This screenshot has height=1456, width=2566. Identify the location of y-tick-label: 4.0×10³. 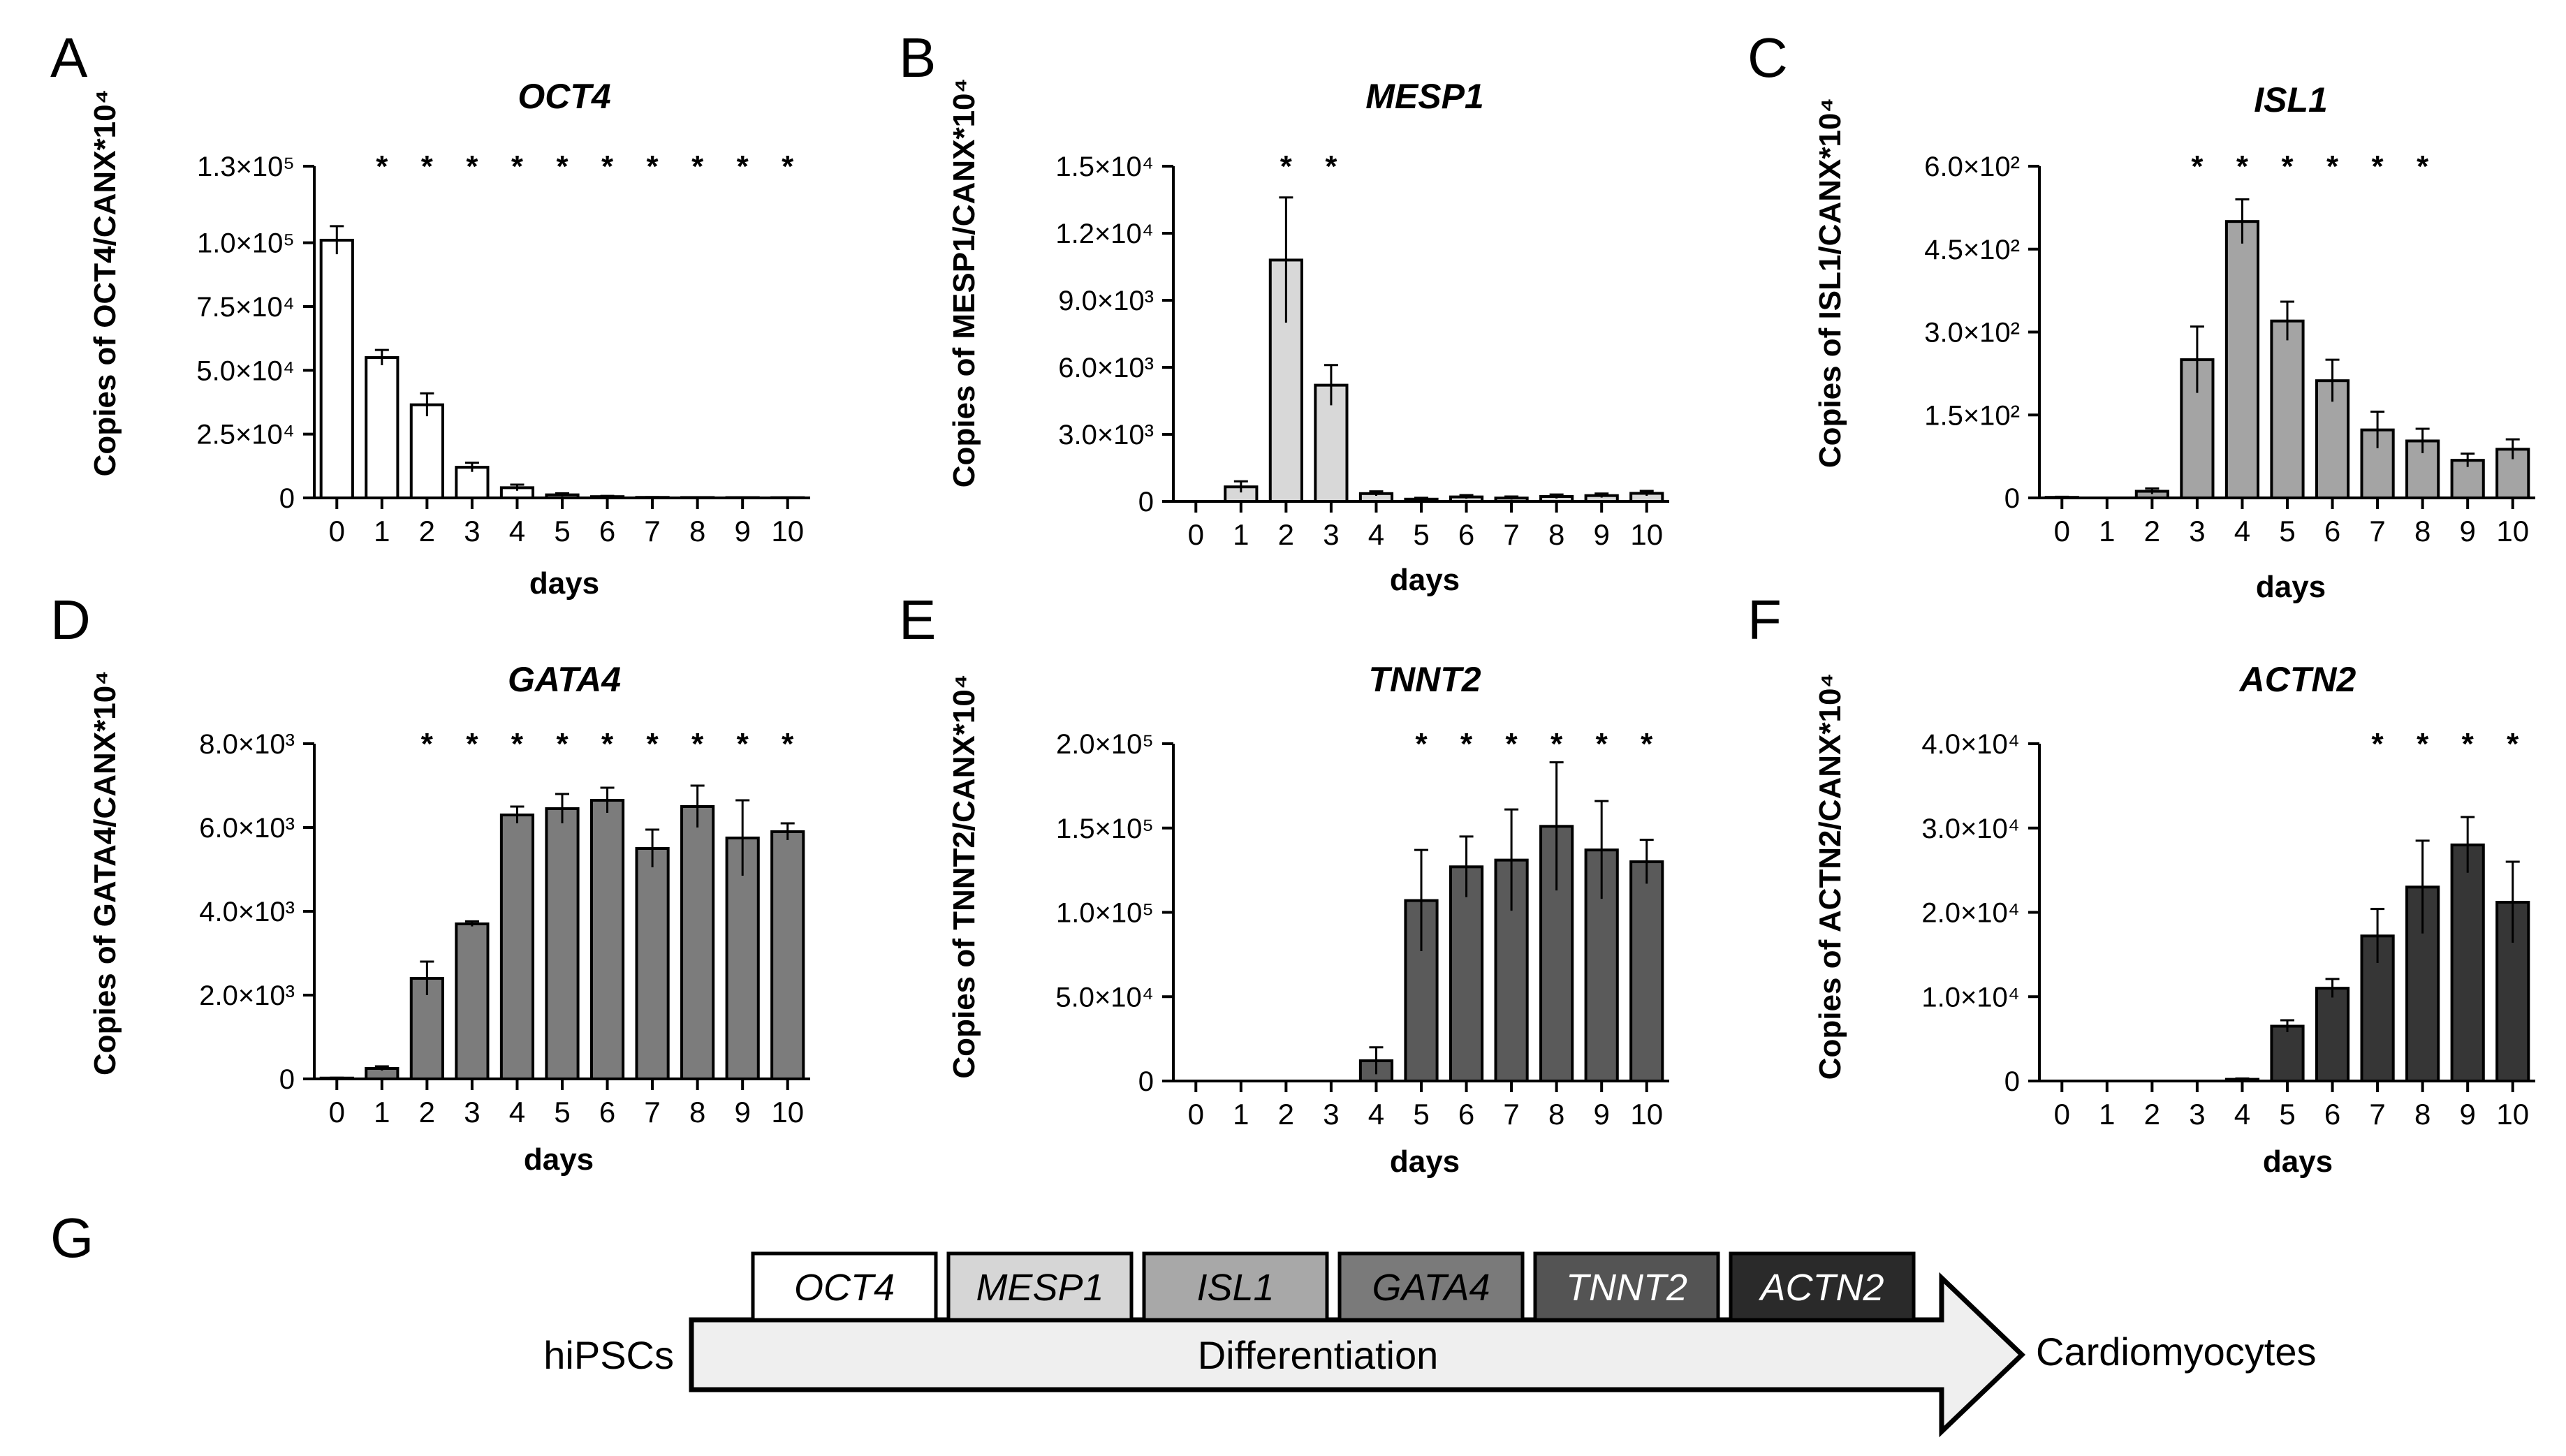
(247, 912).